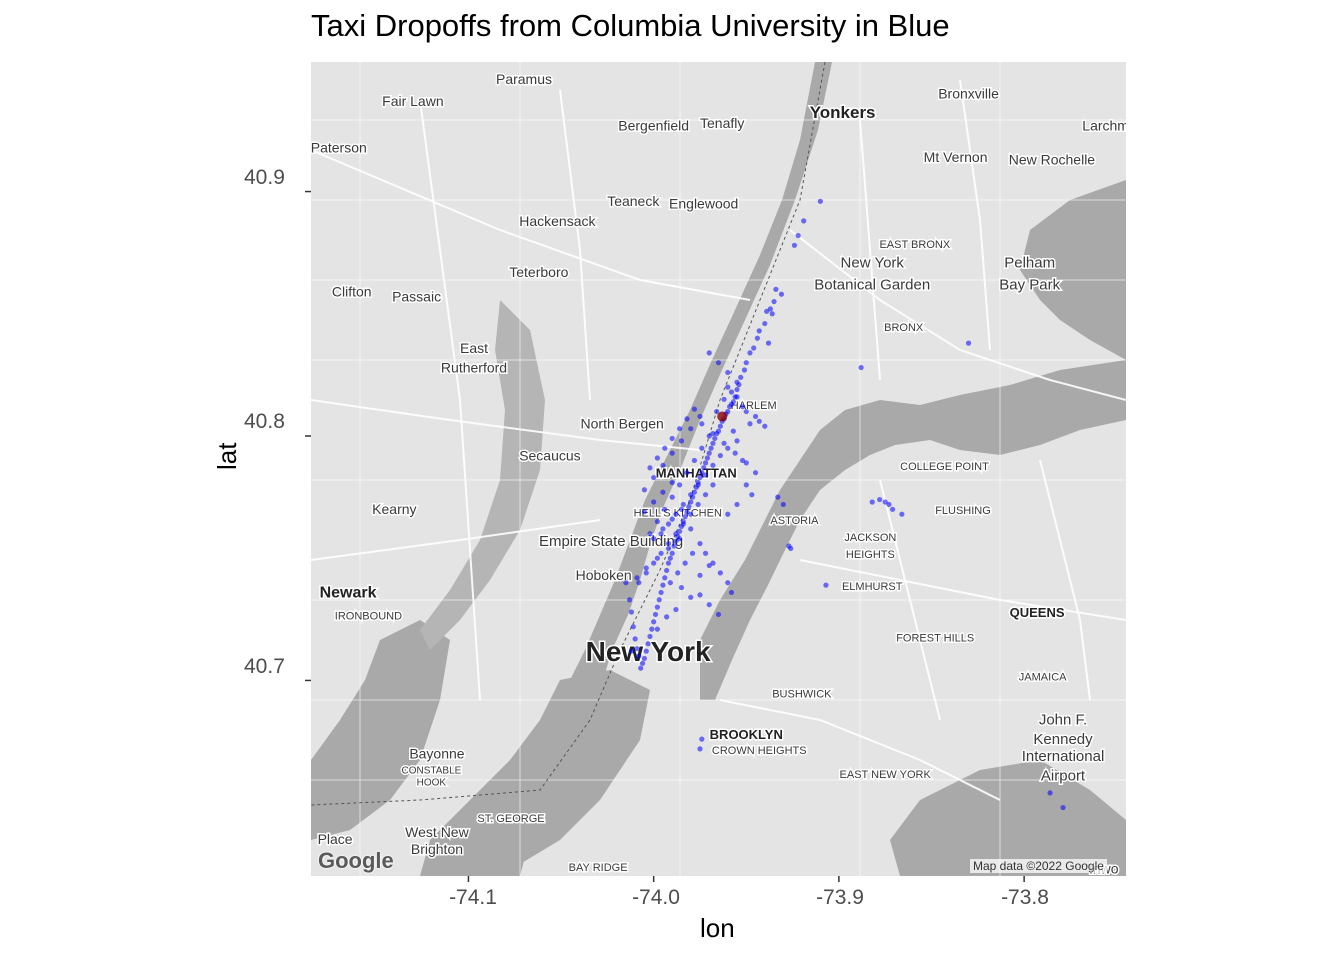  What do you see at coordinates (482, 475) in the screenshot?
I see `hackensack-river` at bounding box center [482, 475].